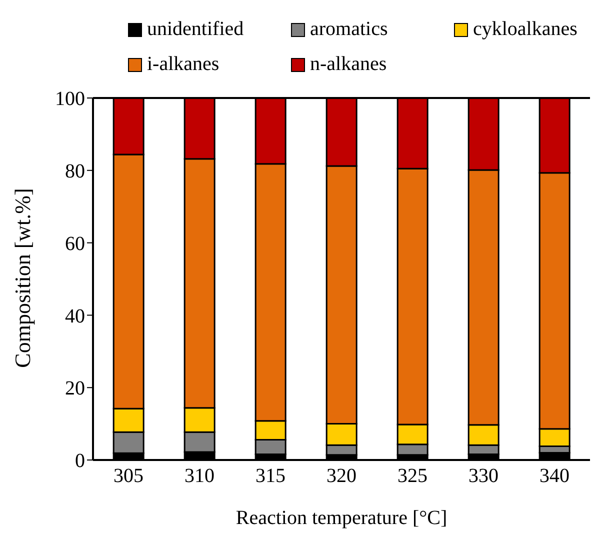 The height and width of the screenshot is (538, 598). I want to click on x-tick-label: 340, so click(555, 476).